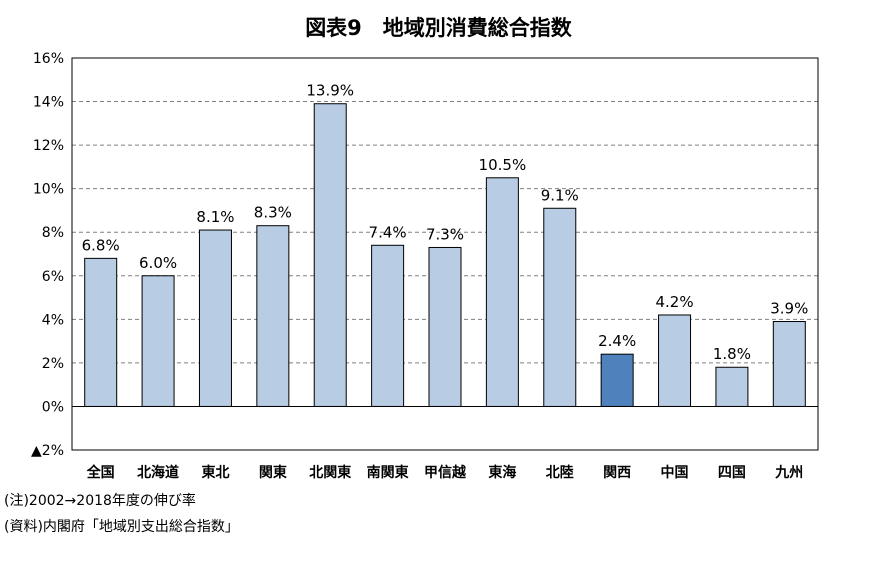 The height and width of the screenshot is (562, 877). What do you see at coordinates (53, 320) in the screenshot?
I see `y-tick-label: 4%` at bounding box center [53, 320].